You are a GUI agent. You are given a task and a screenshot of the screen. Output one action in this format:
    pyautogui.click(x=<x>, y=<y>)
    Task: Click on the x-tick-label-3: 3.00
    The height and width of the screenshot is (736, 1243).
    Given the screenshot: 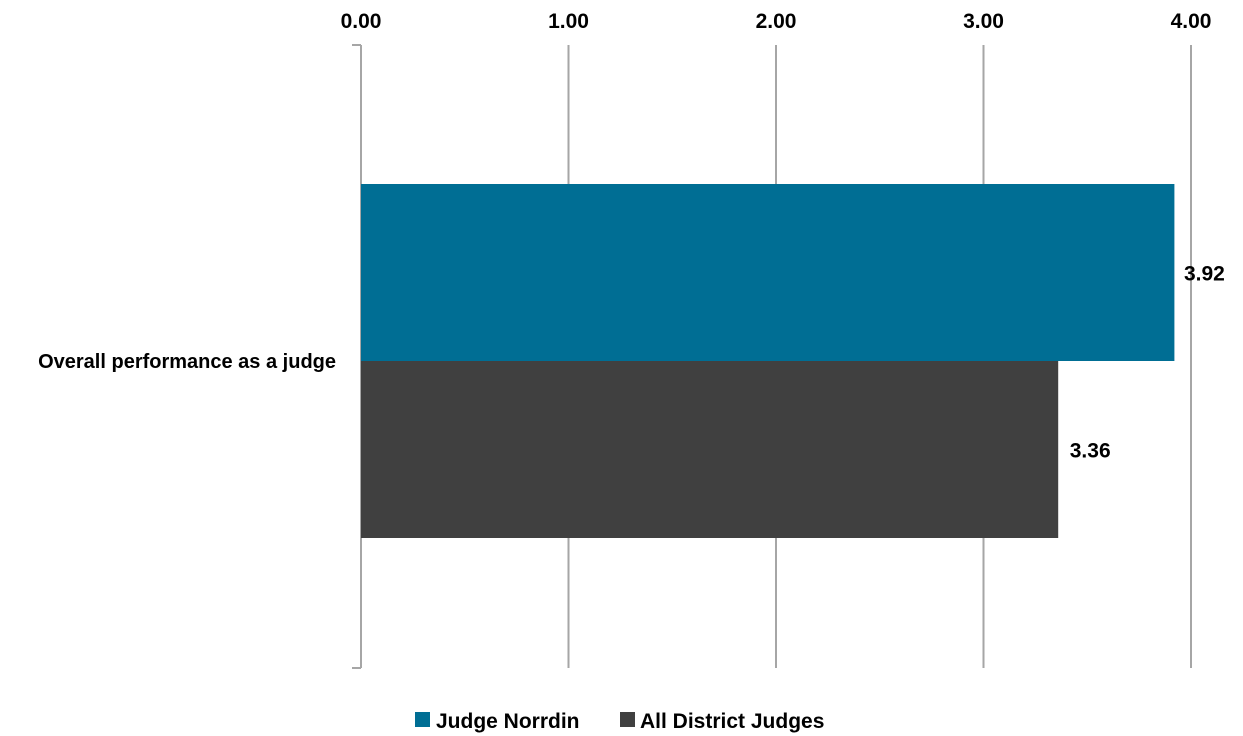 What is the action you would take?
    pyautogui.click(x=983, y=21)
    